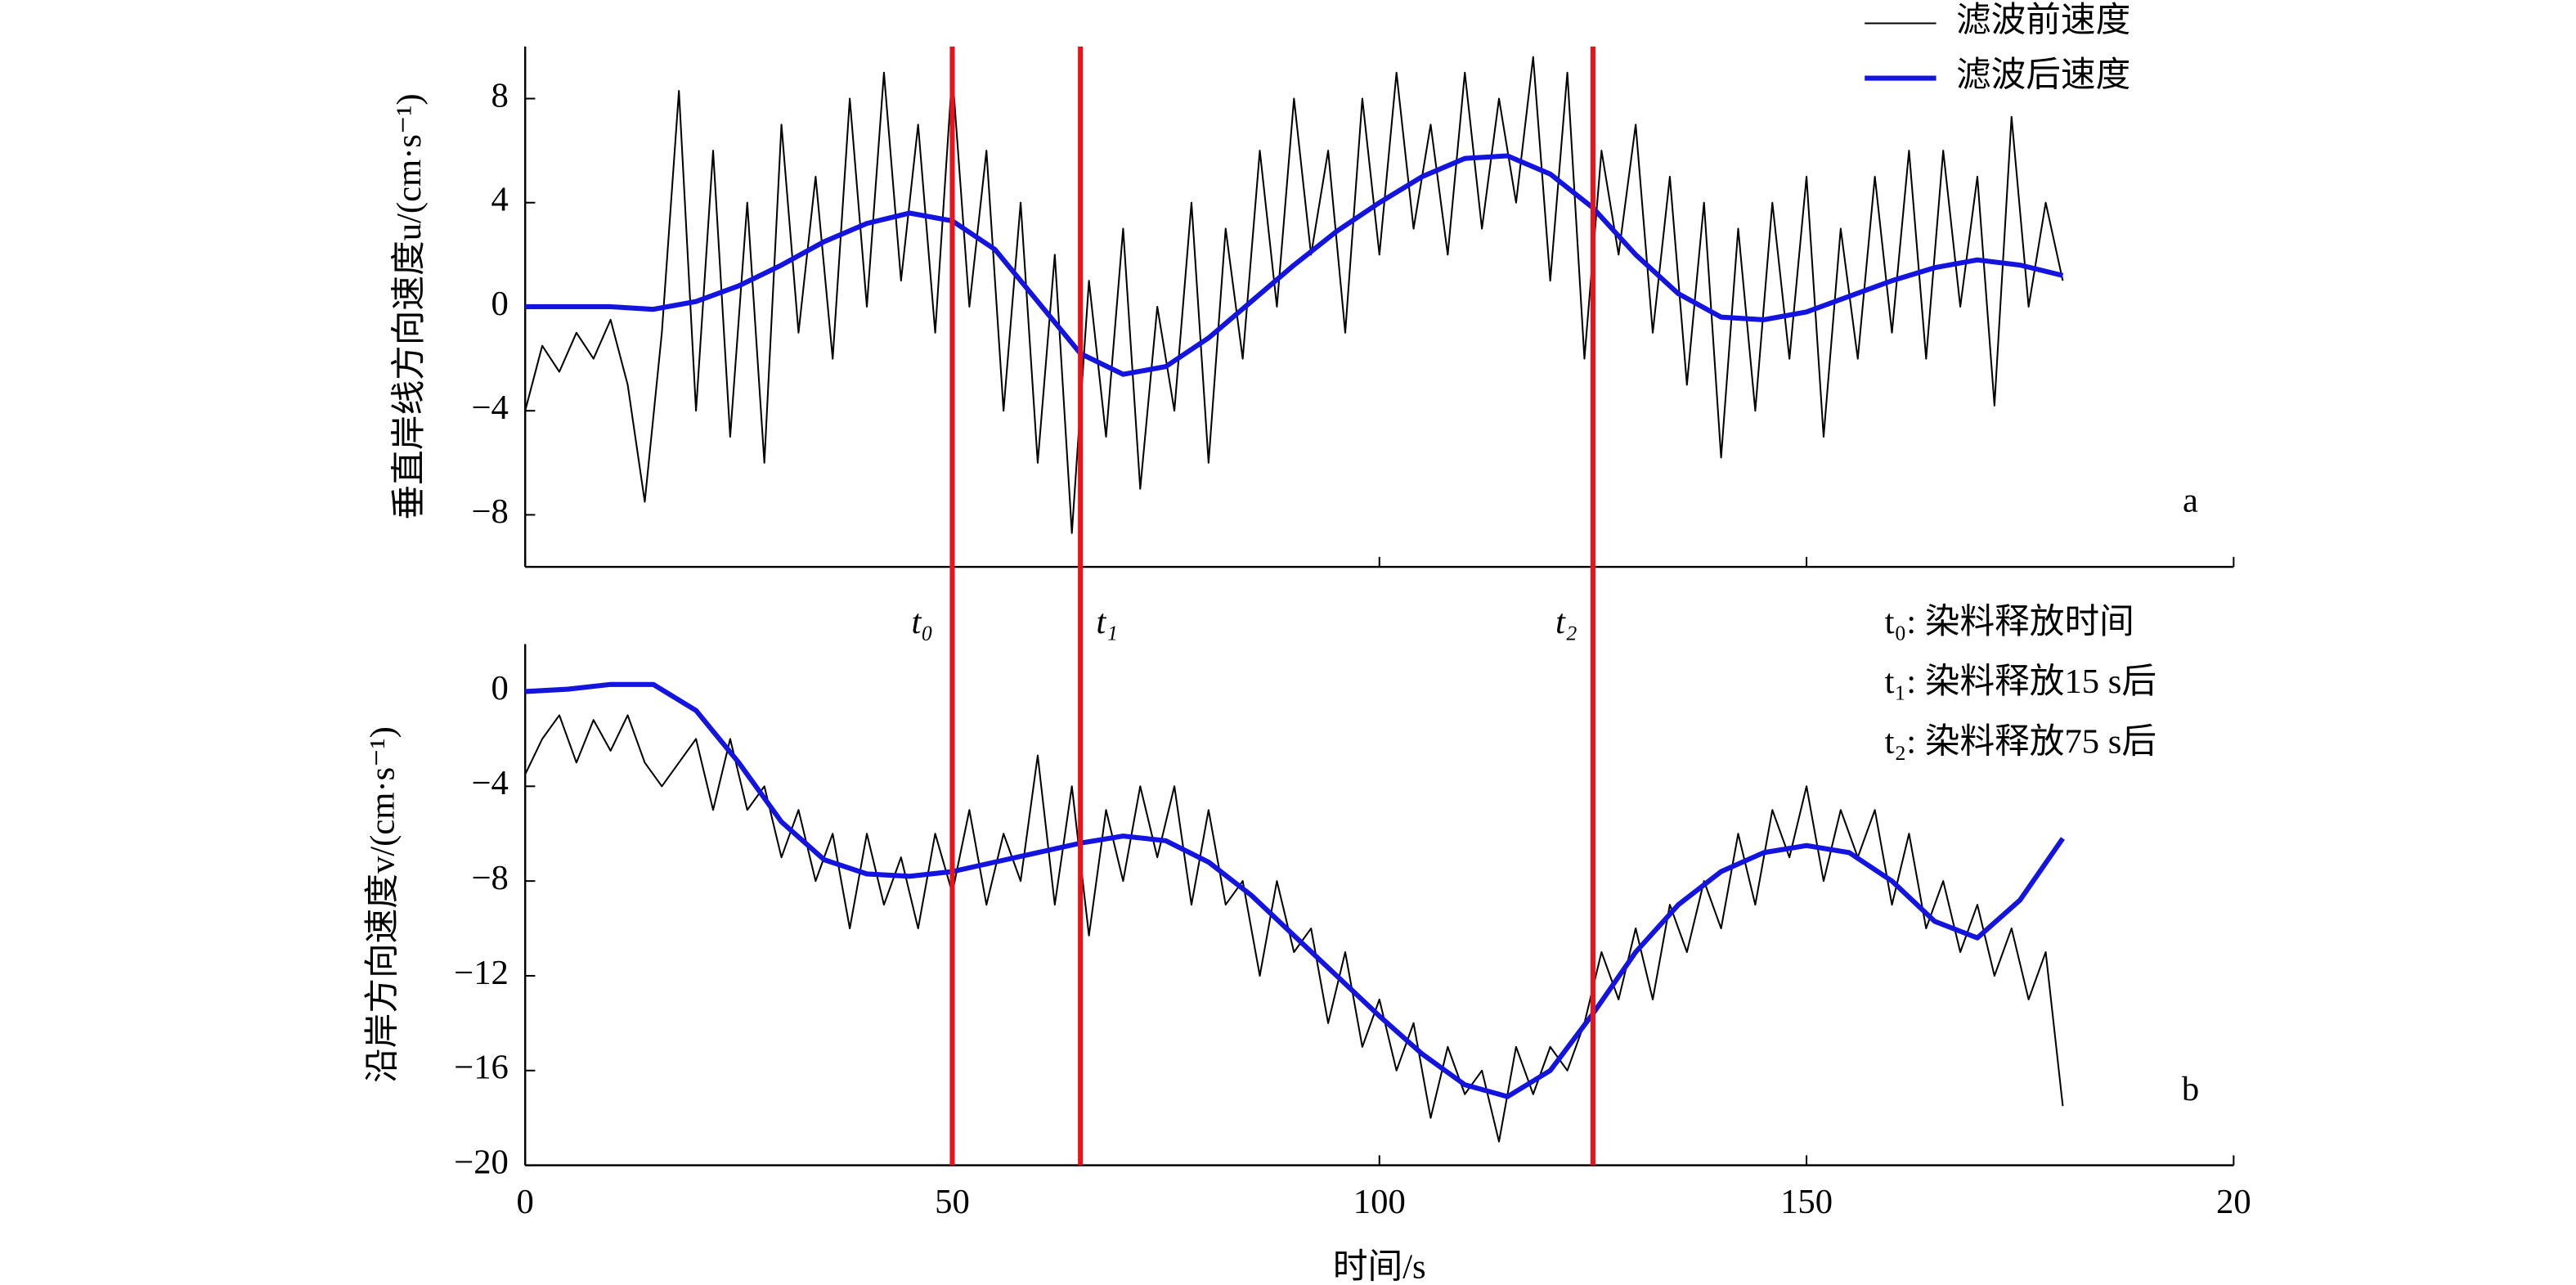 This screenshot has height=1285, width=2576. I want to click on y-tick-label: 8, so click(500, 96).